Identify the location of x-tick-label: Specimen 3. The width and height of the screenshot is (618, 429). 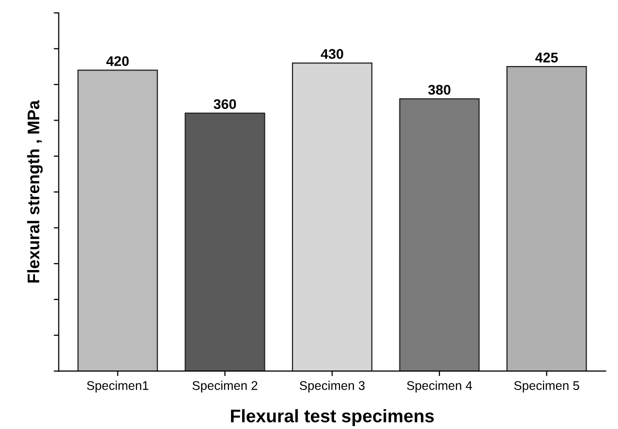
(332, 386).